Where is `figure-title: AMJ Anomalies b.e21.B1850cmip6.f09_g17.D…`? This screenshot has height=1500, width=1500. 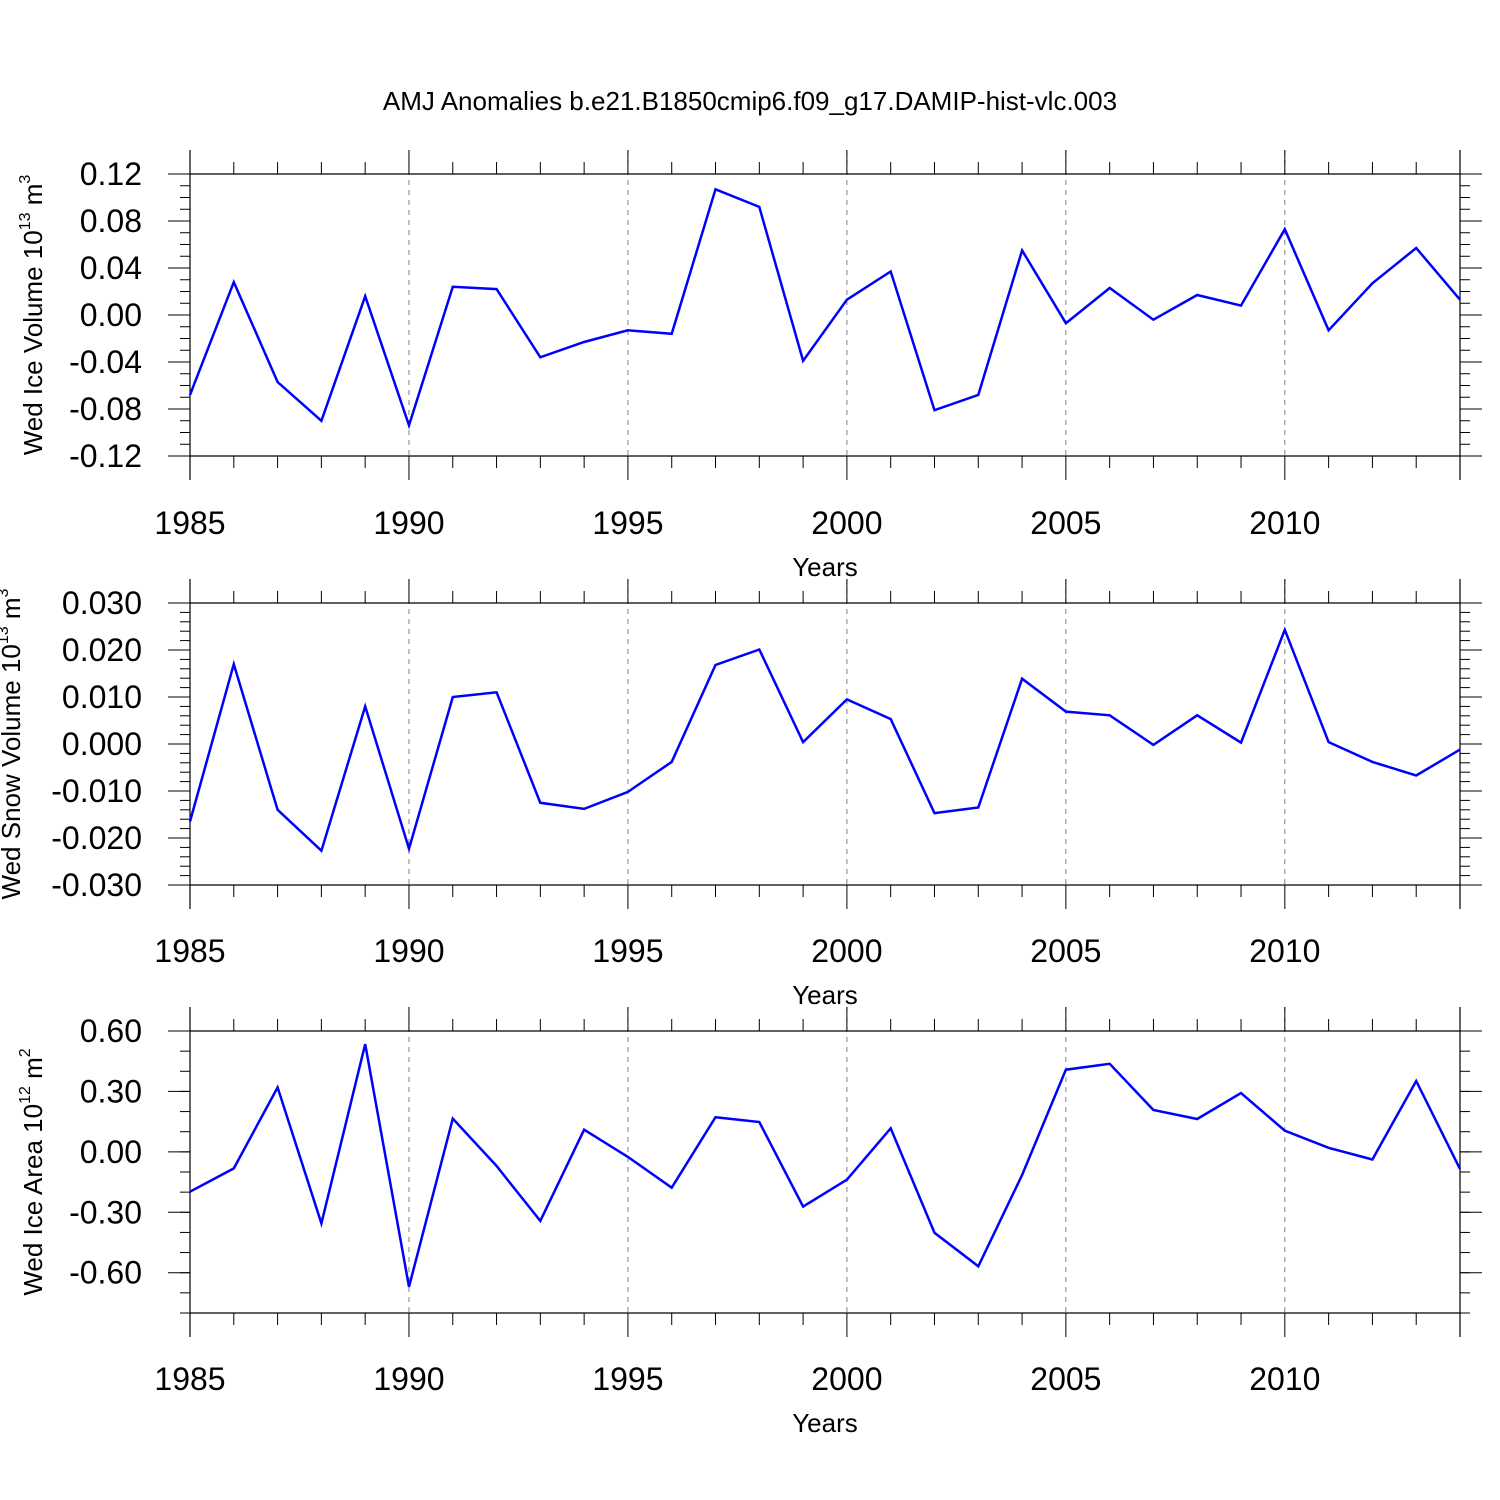 figure-title: AMJ Anomalies b.e21.B1850cmip6.f09_g17.D… is located at coordinates (750, 101).